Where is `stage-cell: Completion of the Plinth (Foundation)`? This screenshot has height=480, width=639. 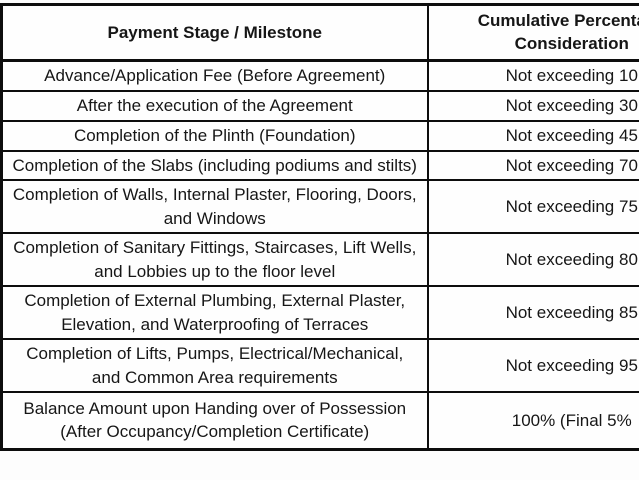 stage-cell: Completion of the Plinth (Foundation) is located at coordinates (214, 135).